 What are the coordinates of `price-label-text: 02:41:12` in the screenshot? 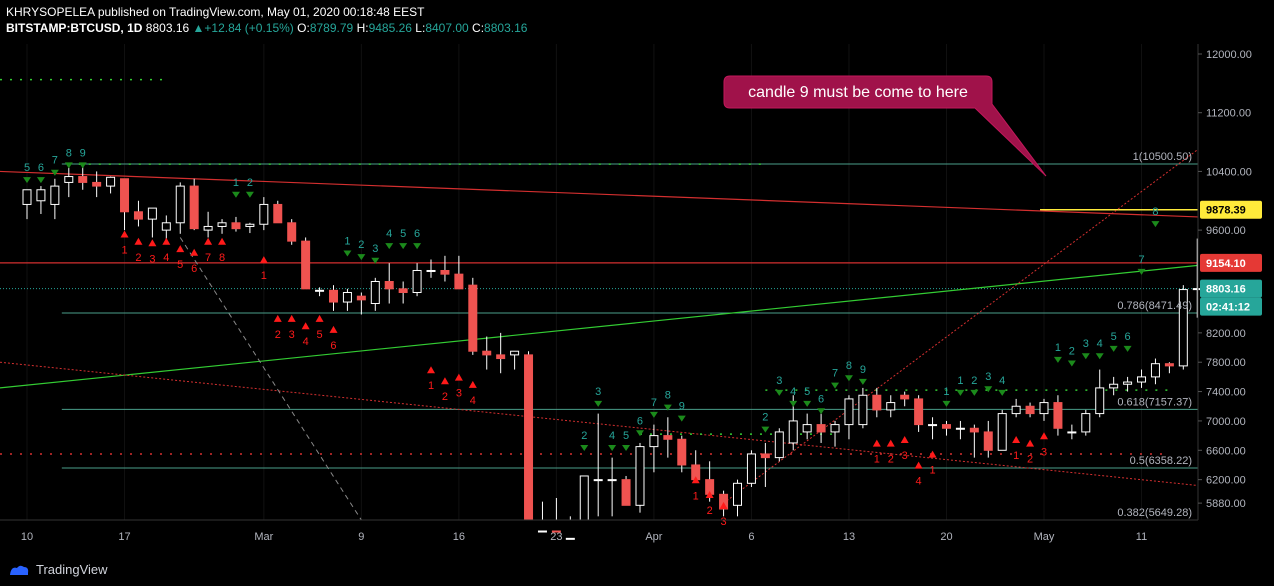 It's located at (1228, 308).